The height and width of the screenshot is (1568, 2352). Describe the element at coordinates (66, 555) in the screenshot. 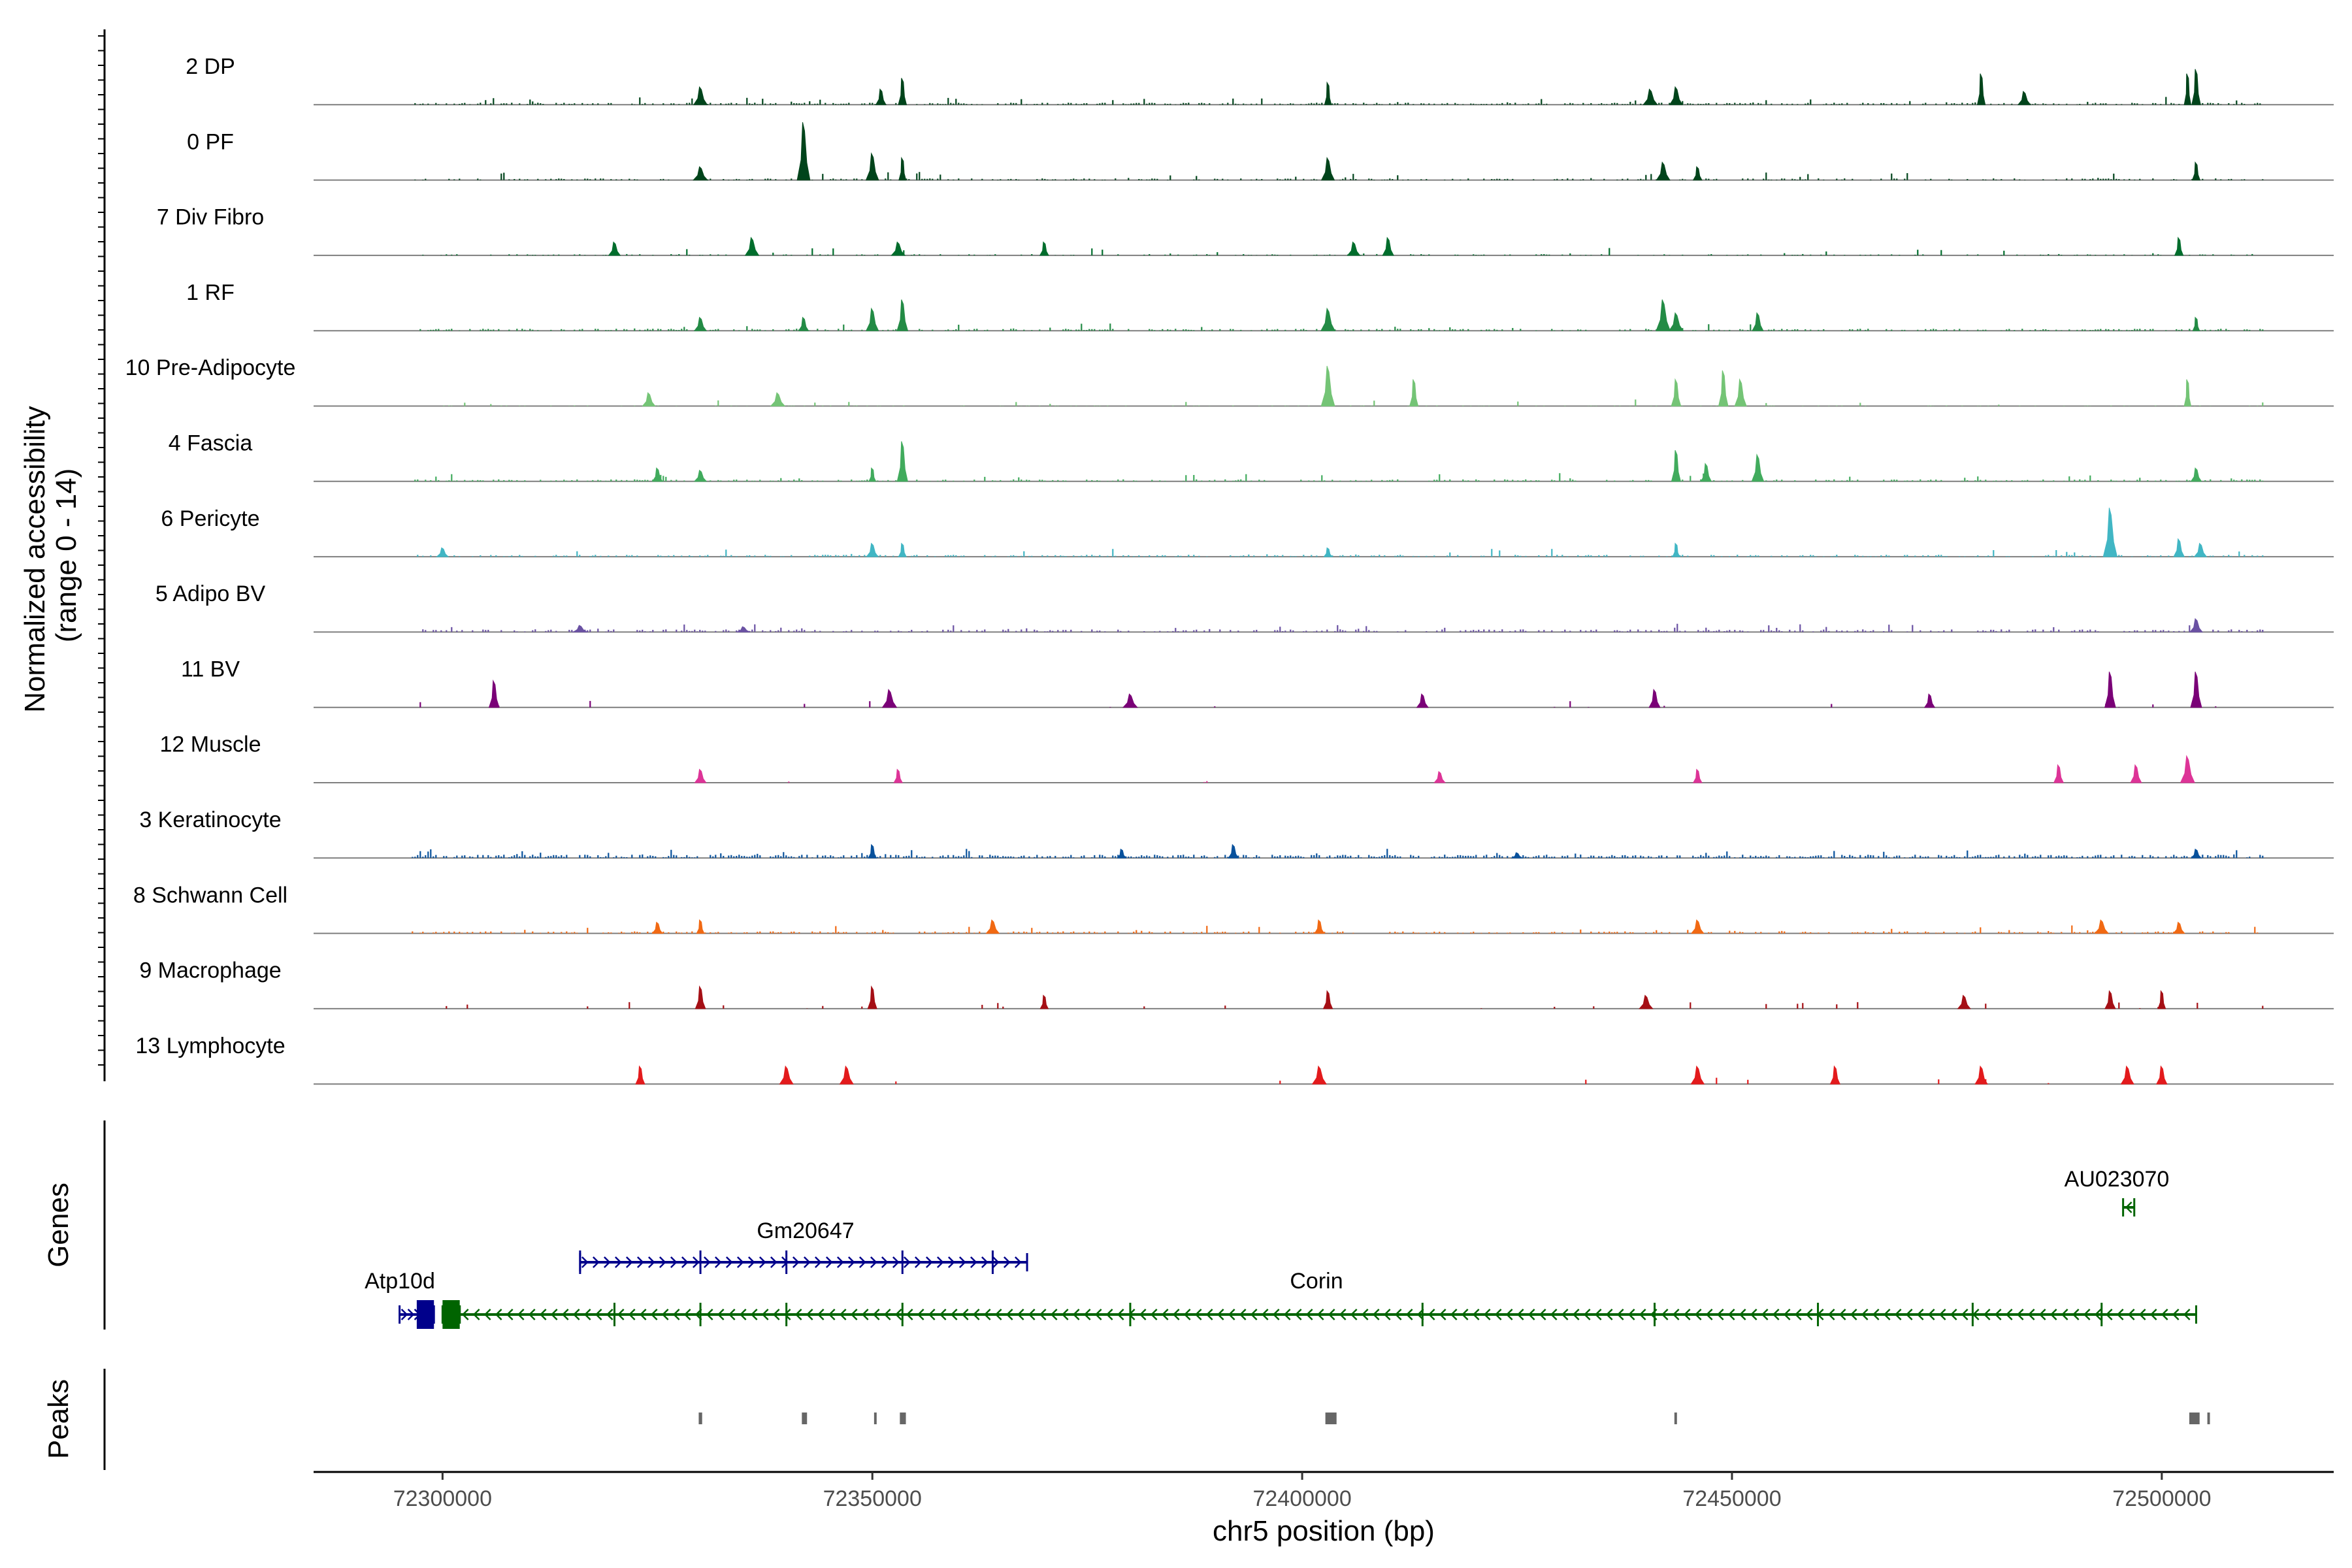

I see `accessibility-y-label-line2: (range 0 - 14)` at that location.